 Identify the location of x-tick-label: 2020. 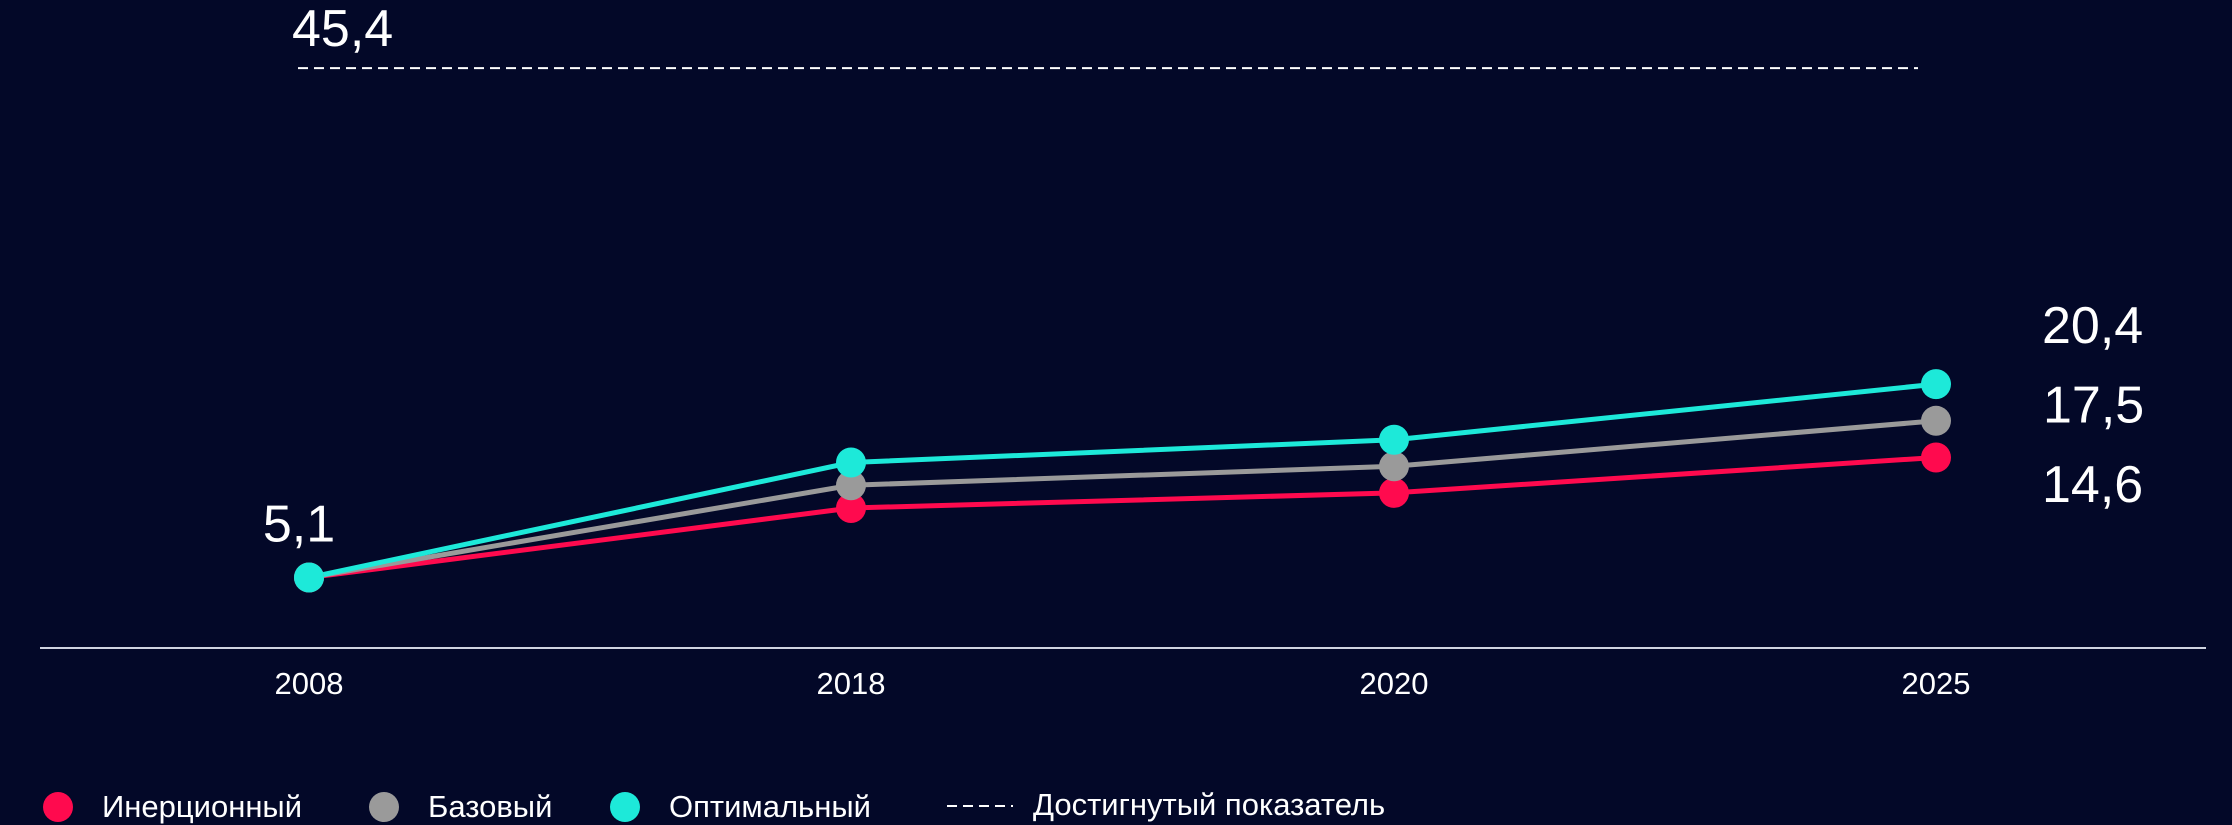
(1394, 683).